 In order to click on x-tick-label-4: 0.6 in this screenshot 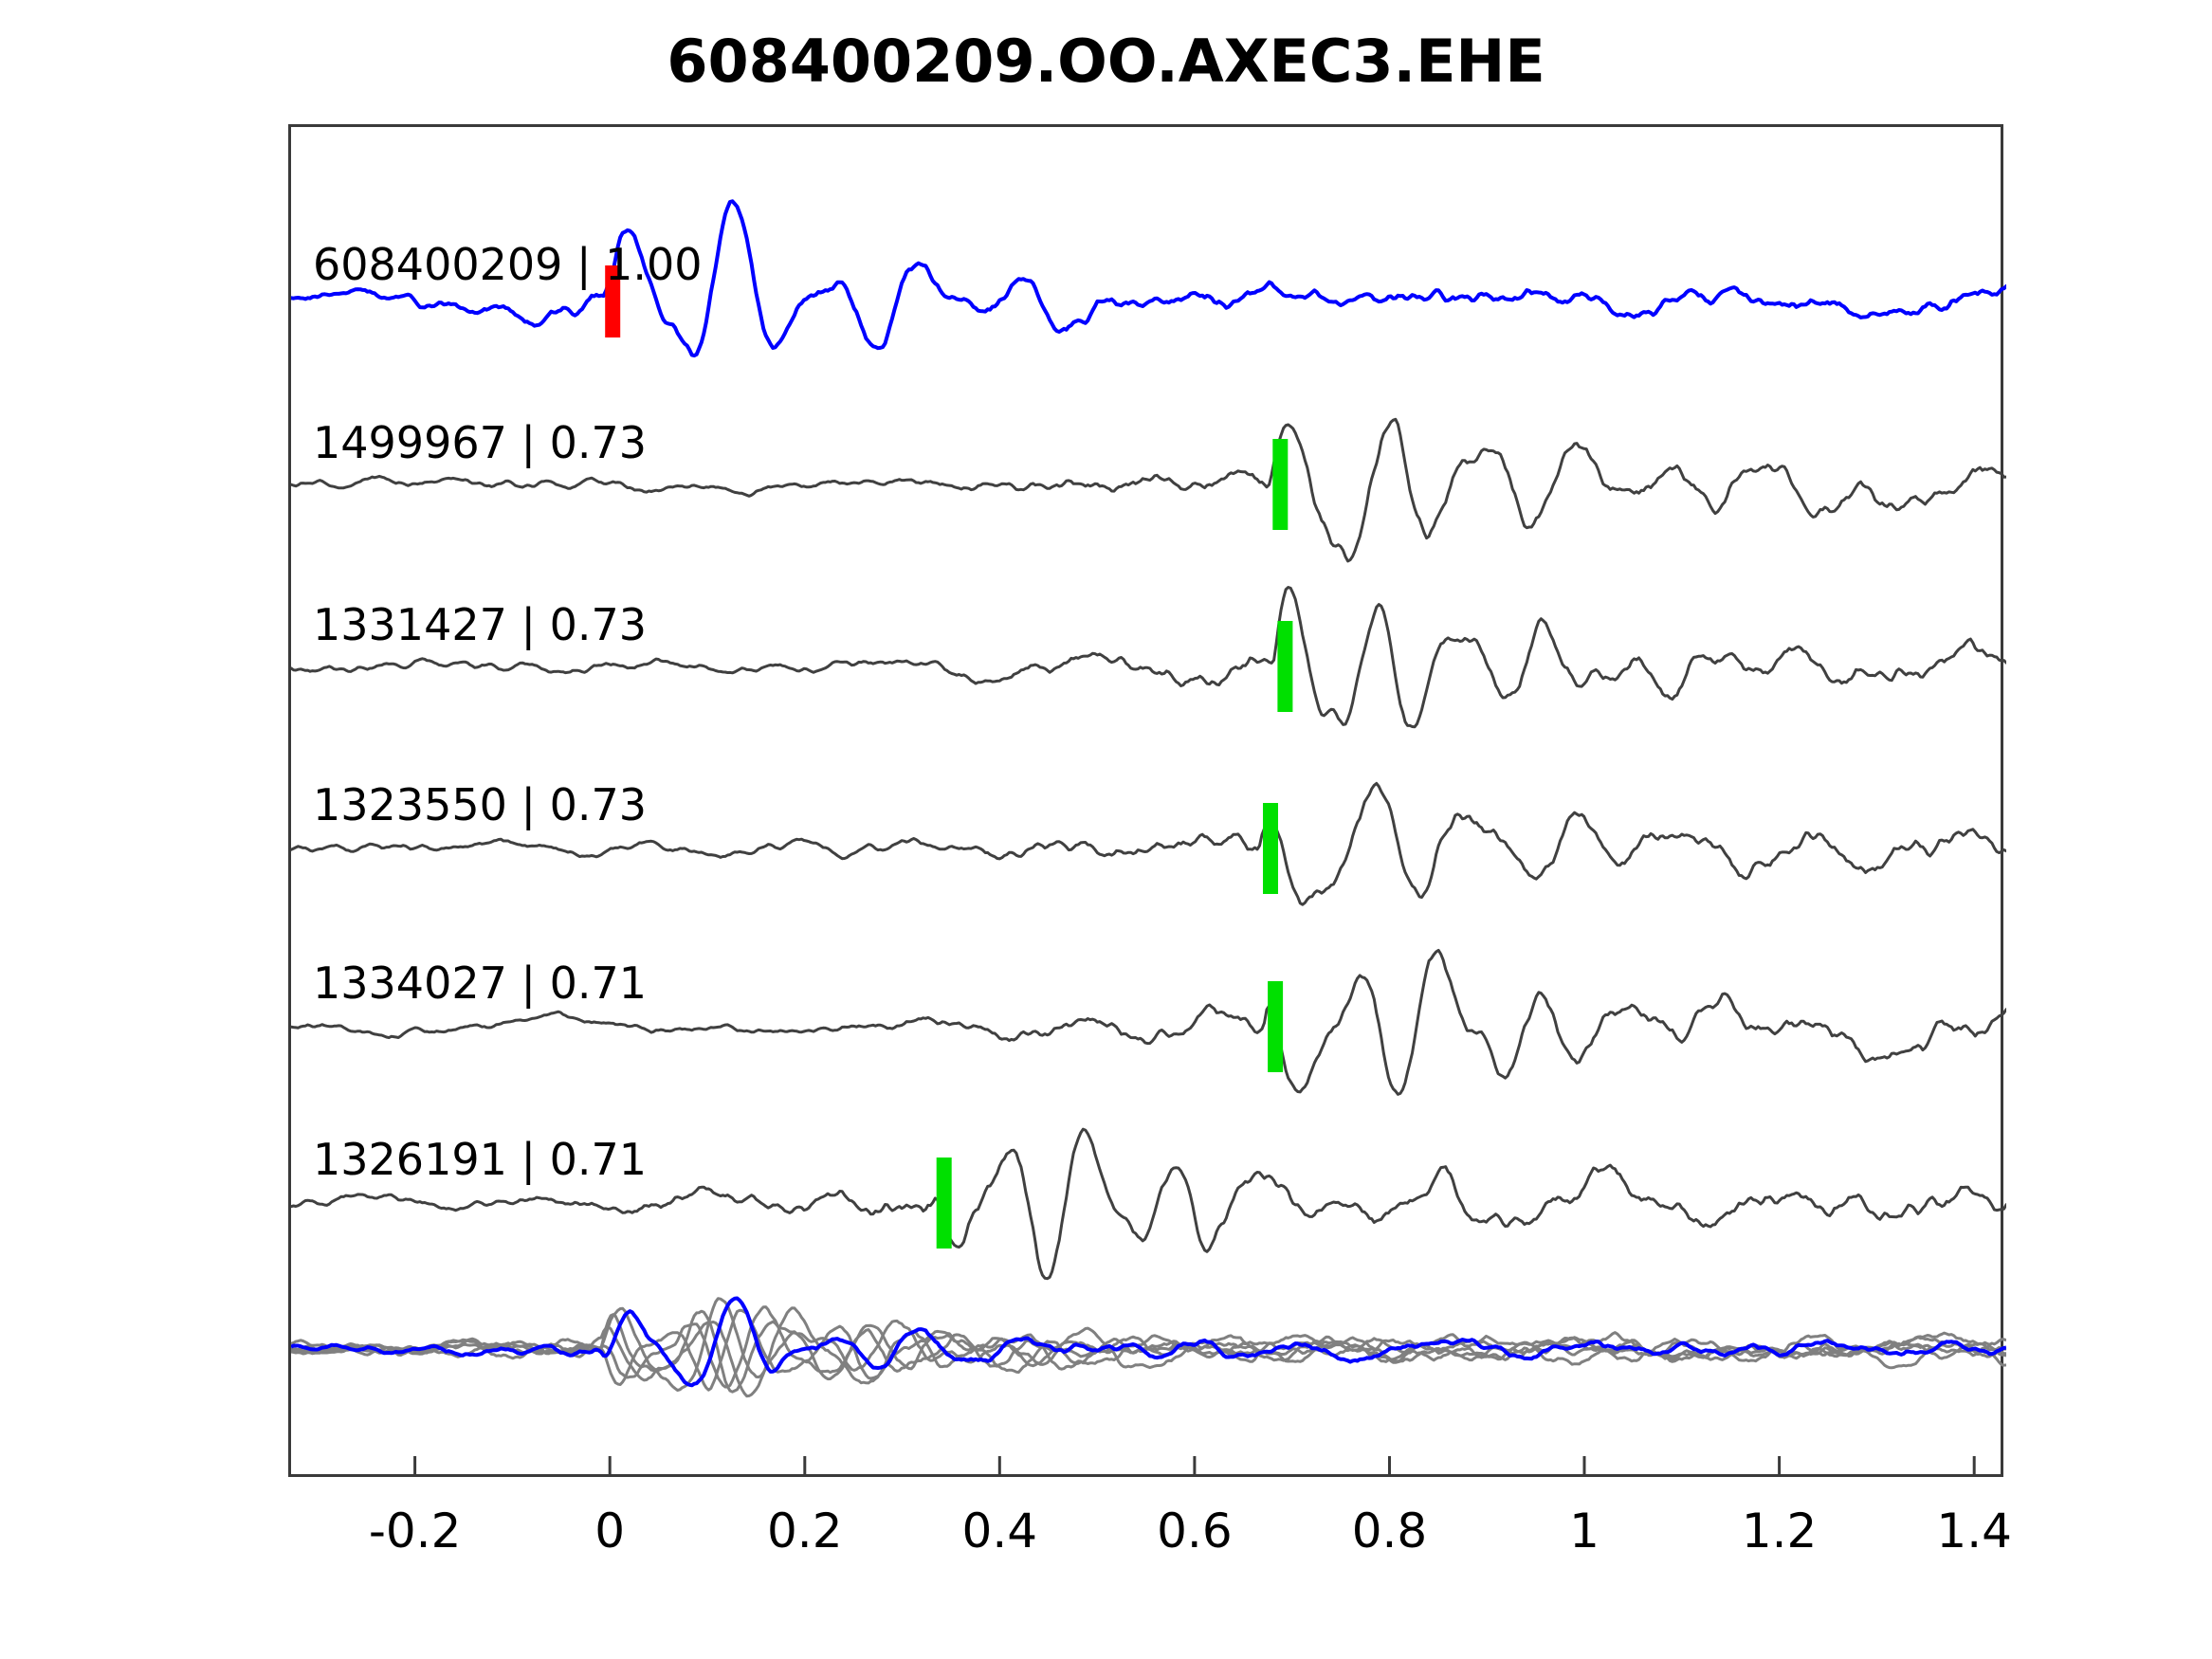, I will do `click(1195, 1531)`.